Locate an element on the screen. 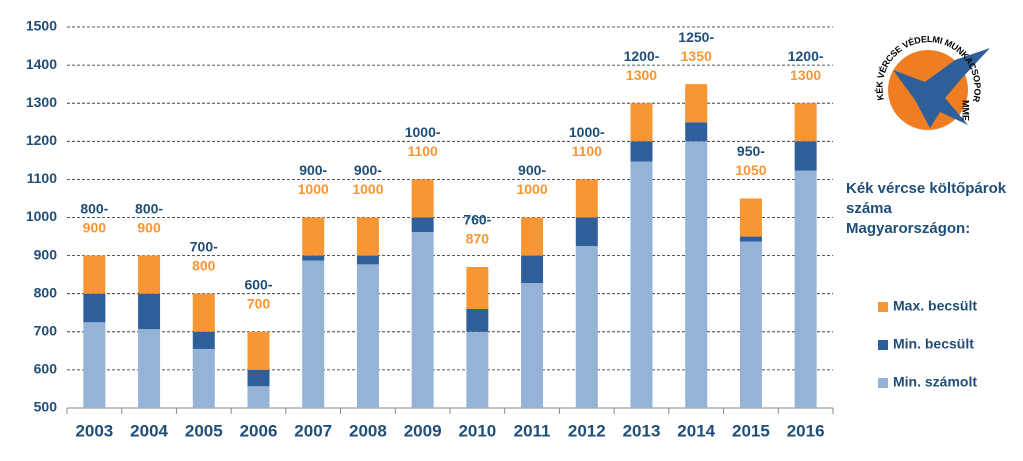 This screenshot has width=1023, height=461. y-tick-label: 1000 is located at coordinates (41, 216).